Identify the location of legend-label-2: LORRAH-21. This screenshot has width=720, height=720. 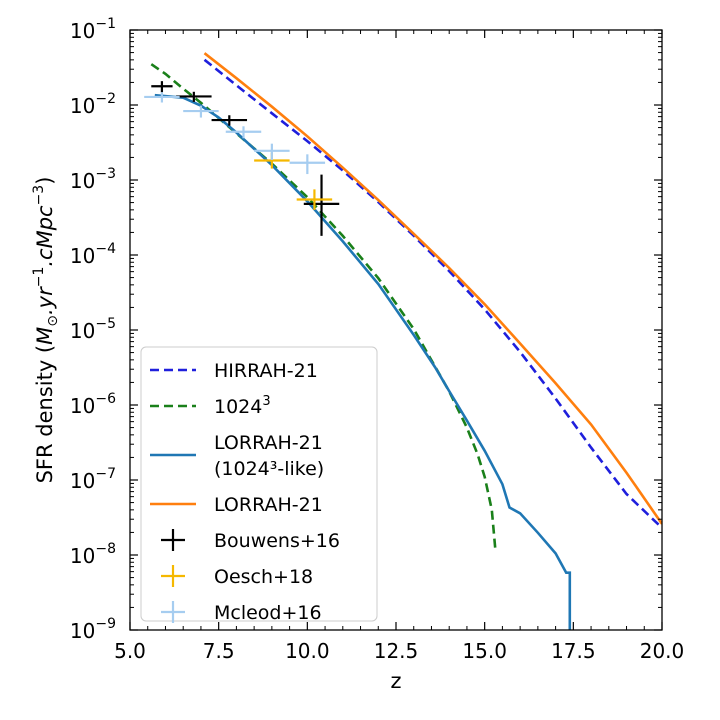
(268, 443).